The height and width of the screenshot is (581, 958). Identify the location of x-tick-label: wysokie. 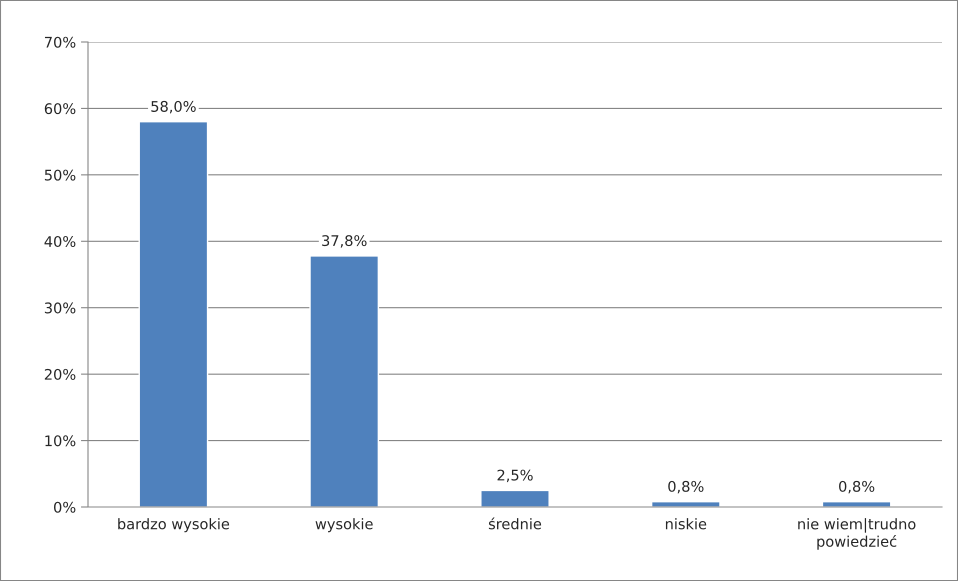
(344, 525).